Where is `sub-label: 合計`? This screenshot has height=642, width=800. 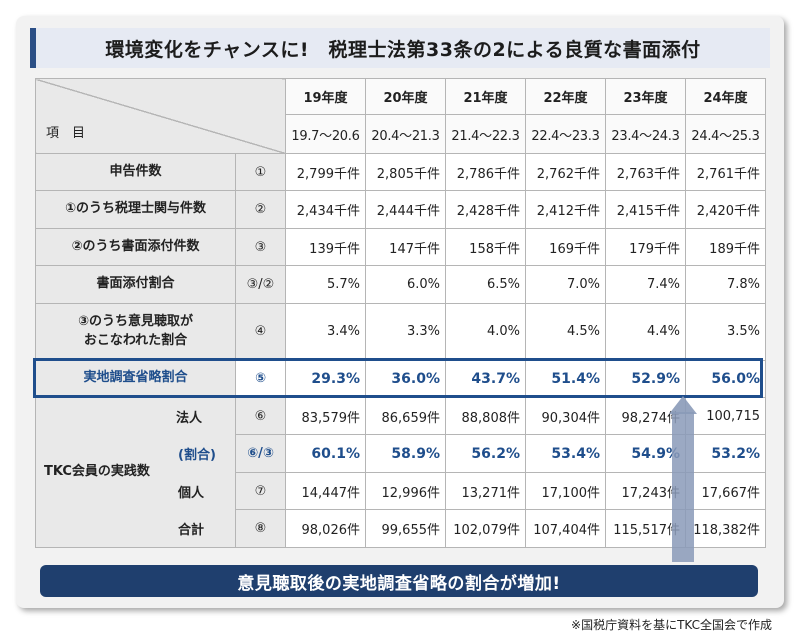
sub-label: 合計 is located at coordinates (191, 531).